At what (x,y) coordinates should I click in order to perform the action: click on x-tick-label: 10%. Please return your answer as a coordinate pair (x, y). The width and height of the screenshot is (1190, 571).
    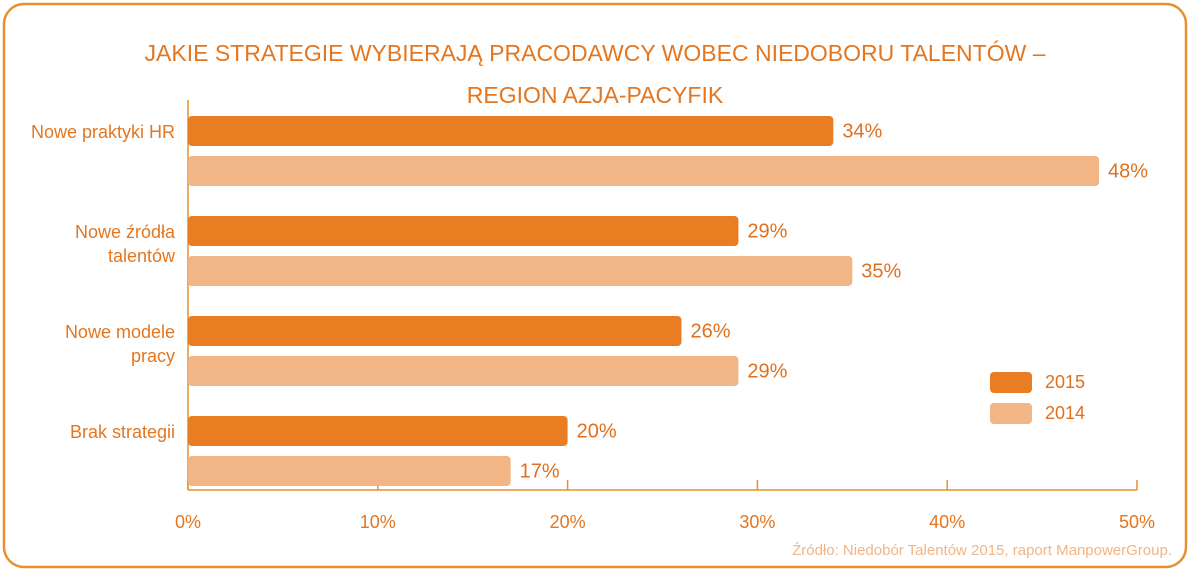
    Looking at the image, I should click on (378, 522).